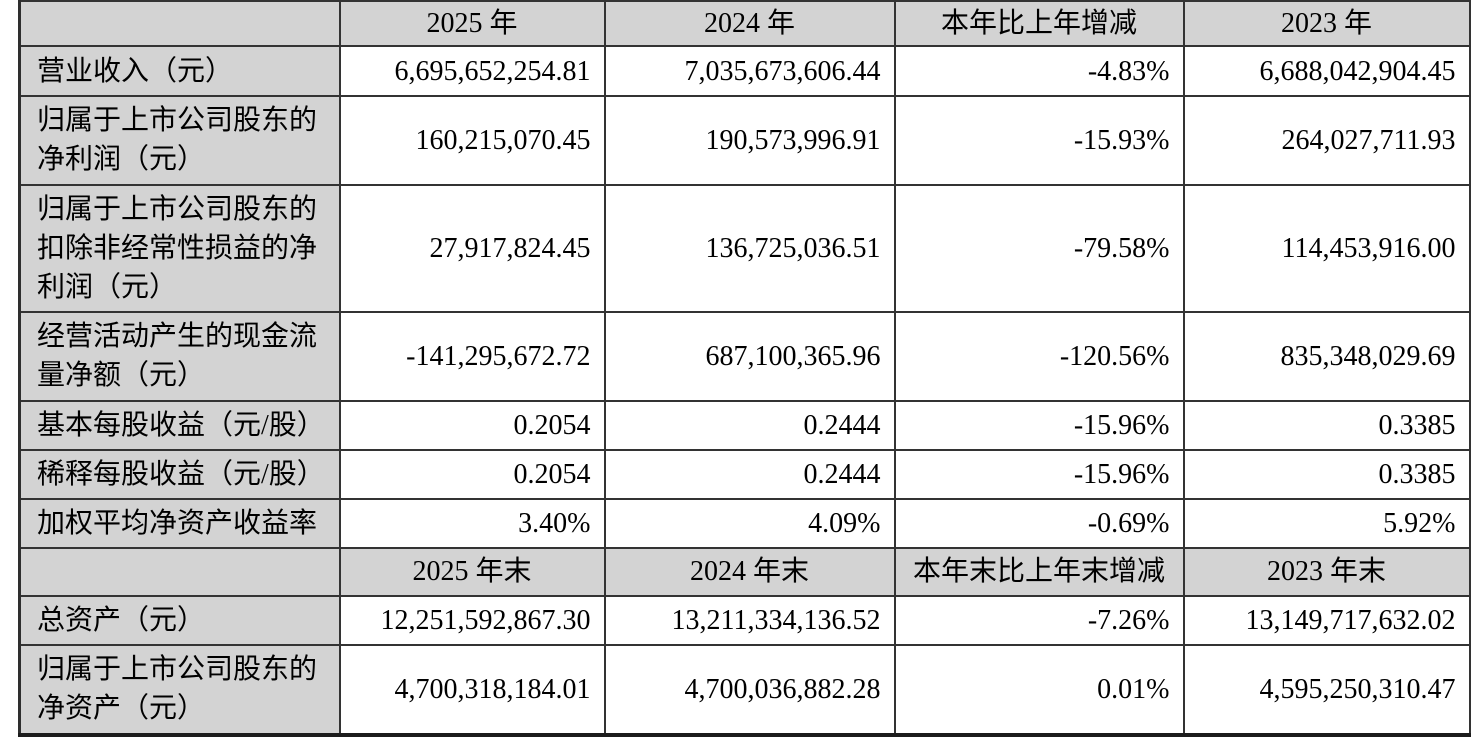 The height and width of the screenshot is (737, 1479). I want to click on table-header-yearend: 2025 年末 2024 年末 本年末比上年末增减 2023 年末, so click(744, 572).